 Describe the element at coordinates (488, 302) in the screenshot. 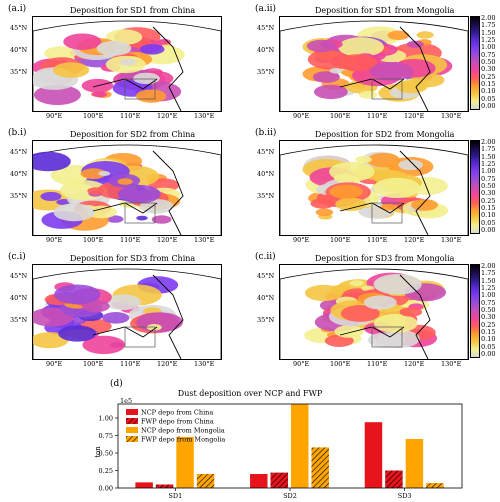

I see `colorbar-tick: 0.75` at that location.